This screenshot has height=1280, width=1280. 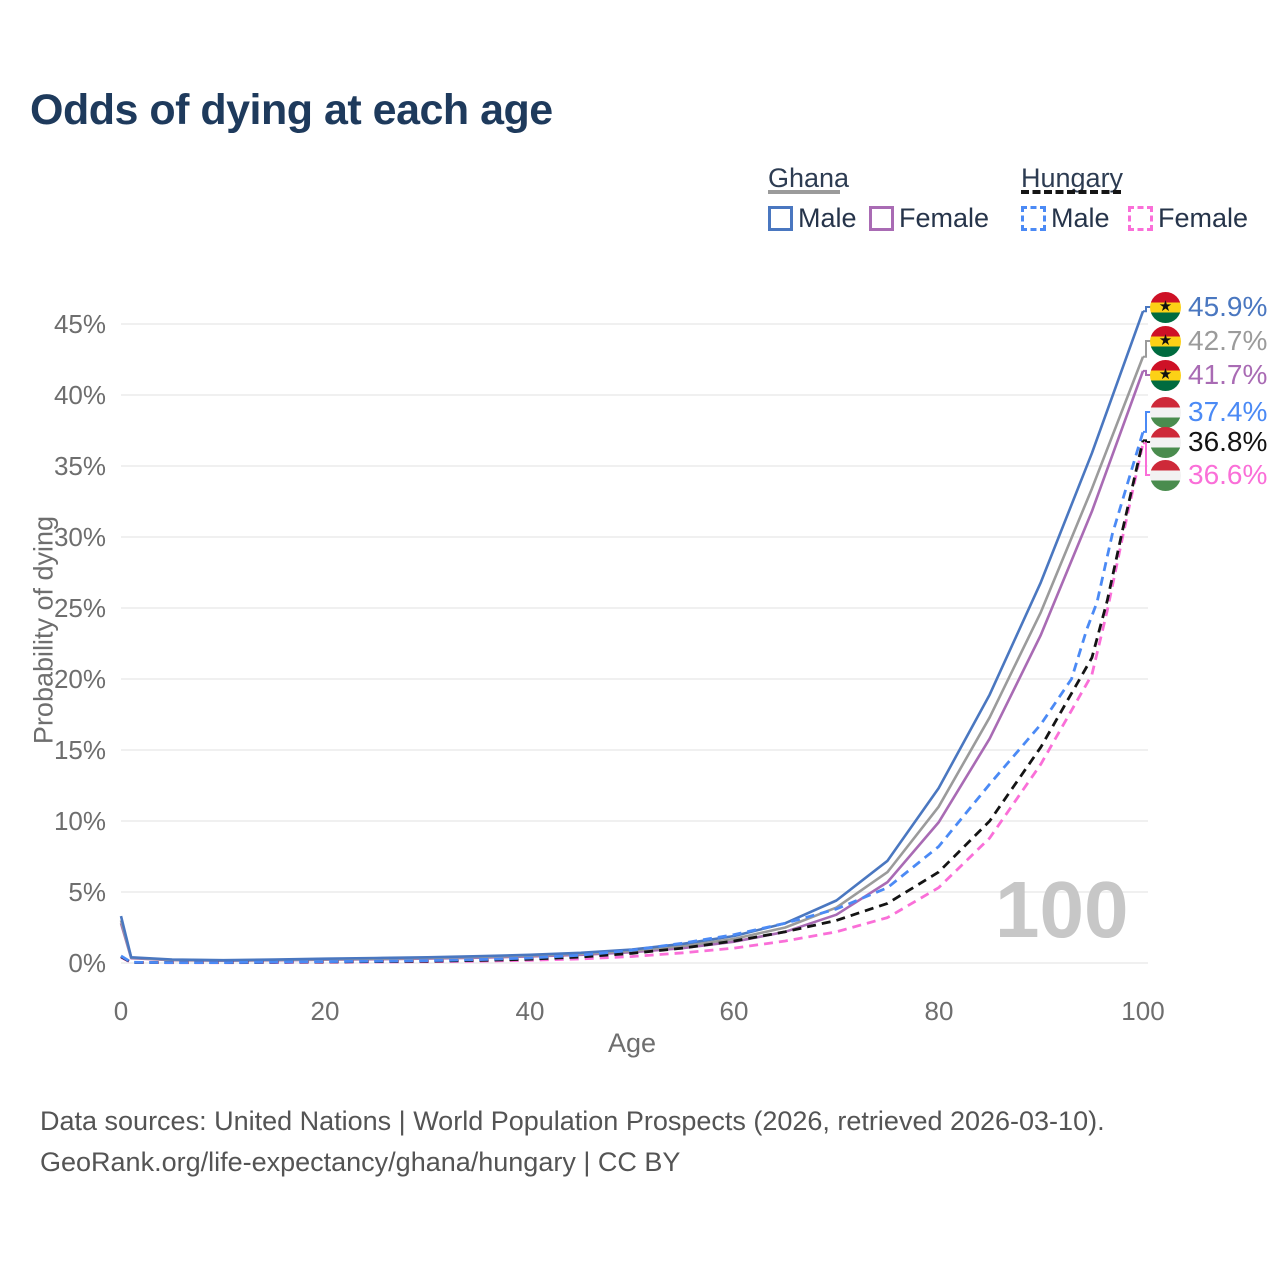 I want to click on ghana-line-style-swatch, so click(x=804, y=192).